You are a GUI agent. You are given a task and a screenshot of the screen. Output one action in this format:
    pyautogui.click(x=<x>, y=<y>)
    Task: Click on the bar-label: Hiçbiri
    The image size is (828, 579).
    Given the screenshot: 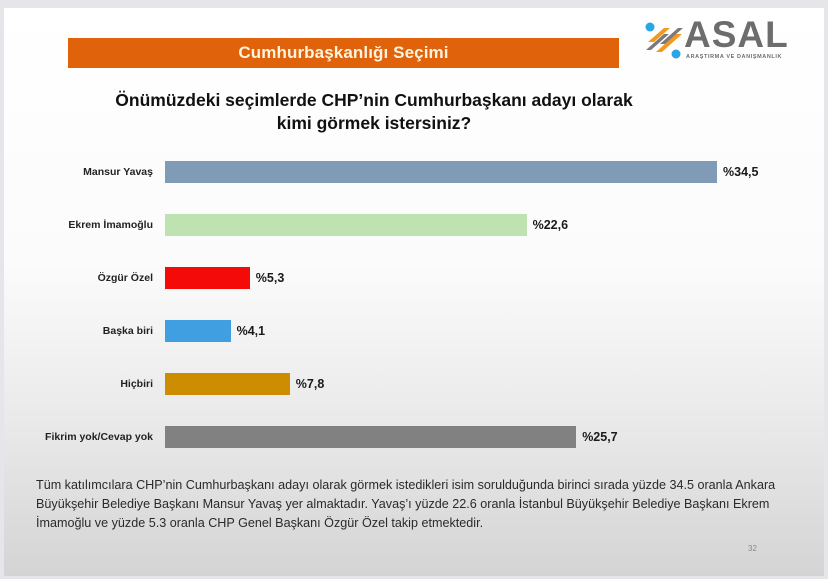 What is the action you would take?
    pyautogui.click(x=136, y=384)
    